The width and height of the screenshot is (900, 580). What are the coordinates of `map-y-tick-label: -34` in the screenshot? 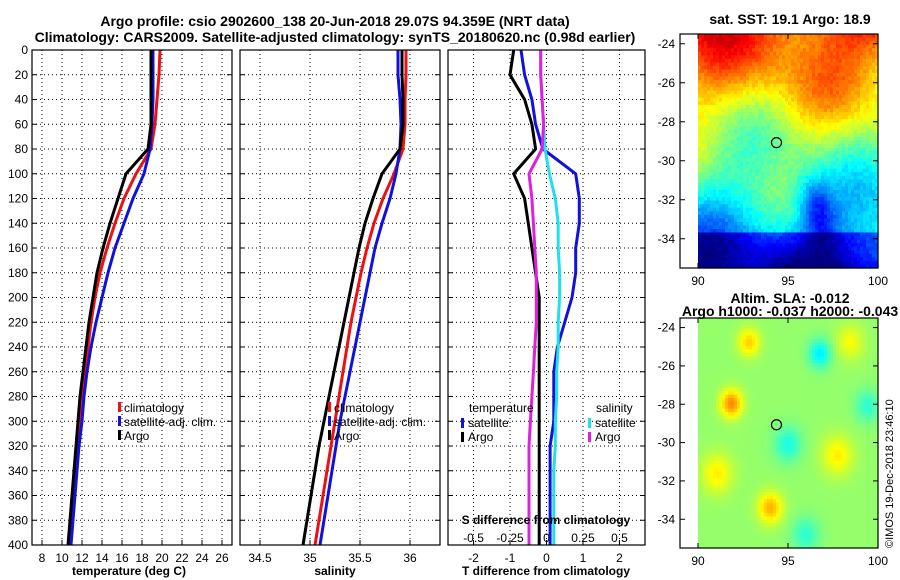 It's located at (667, 239).